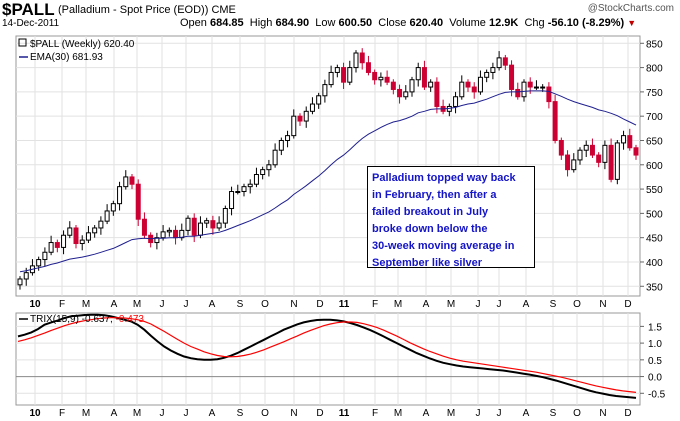  Describe the element at coordinates (344, 413) in the screenshot. I see `x-tick-label: 11` at that location.